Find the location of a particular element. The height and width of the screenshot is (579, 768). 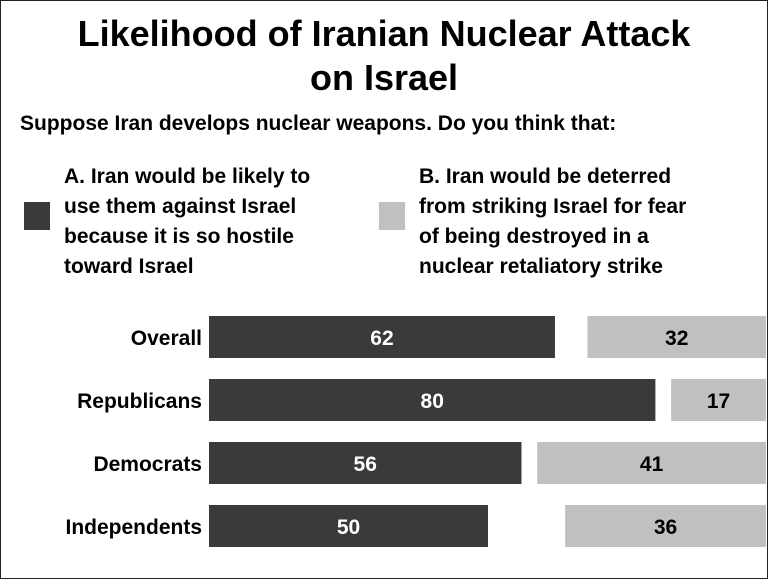

chart-title-line-2: on Israel is located at coordinates (384, 77).